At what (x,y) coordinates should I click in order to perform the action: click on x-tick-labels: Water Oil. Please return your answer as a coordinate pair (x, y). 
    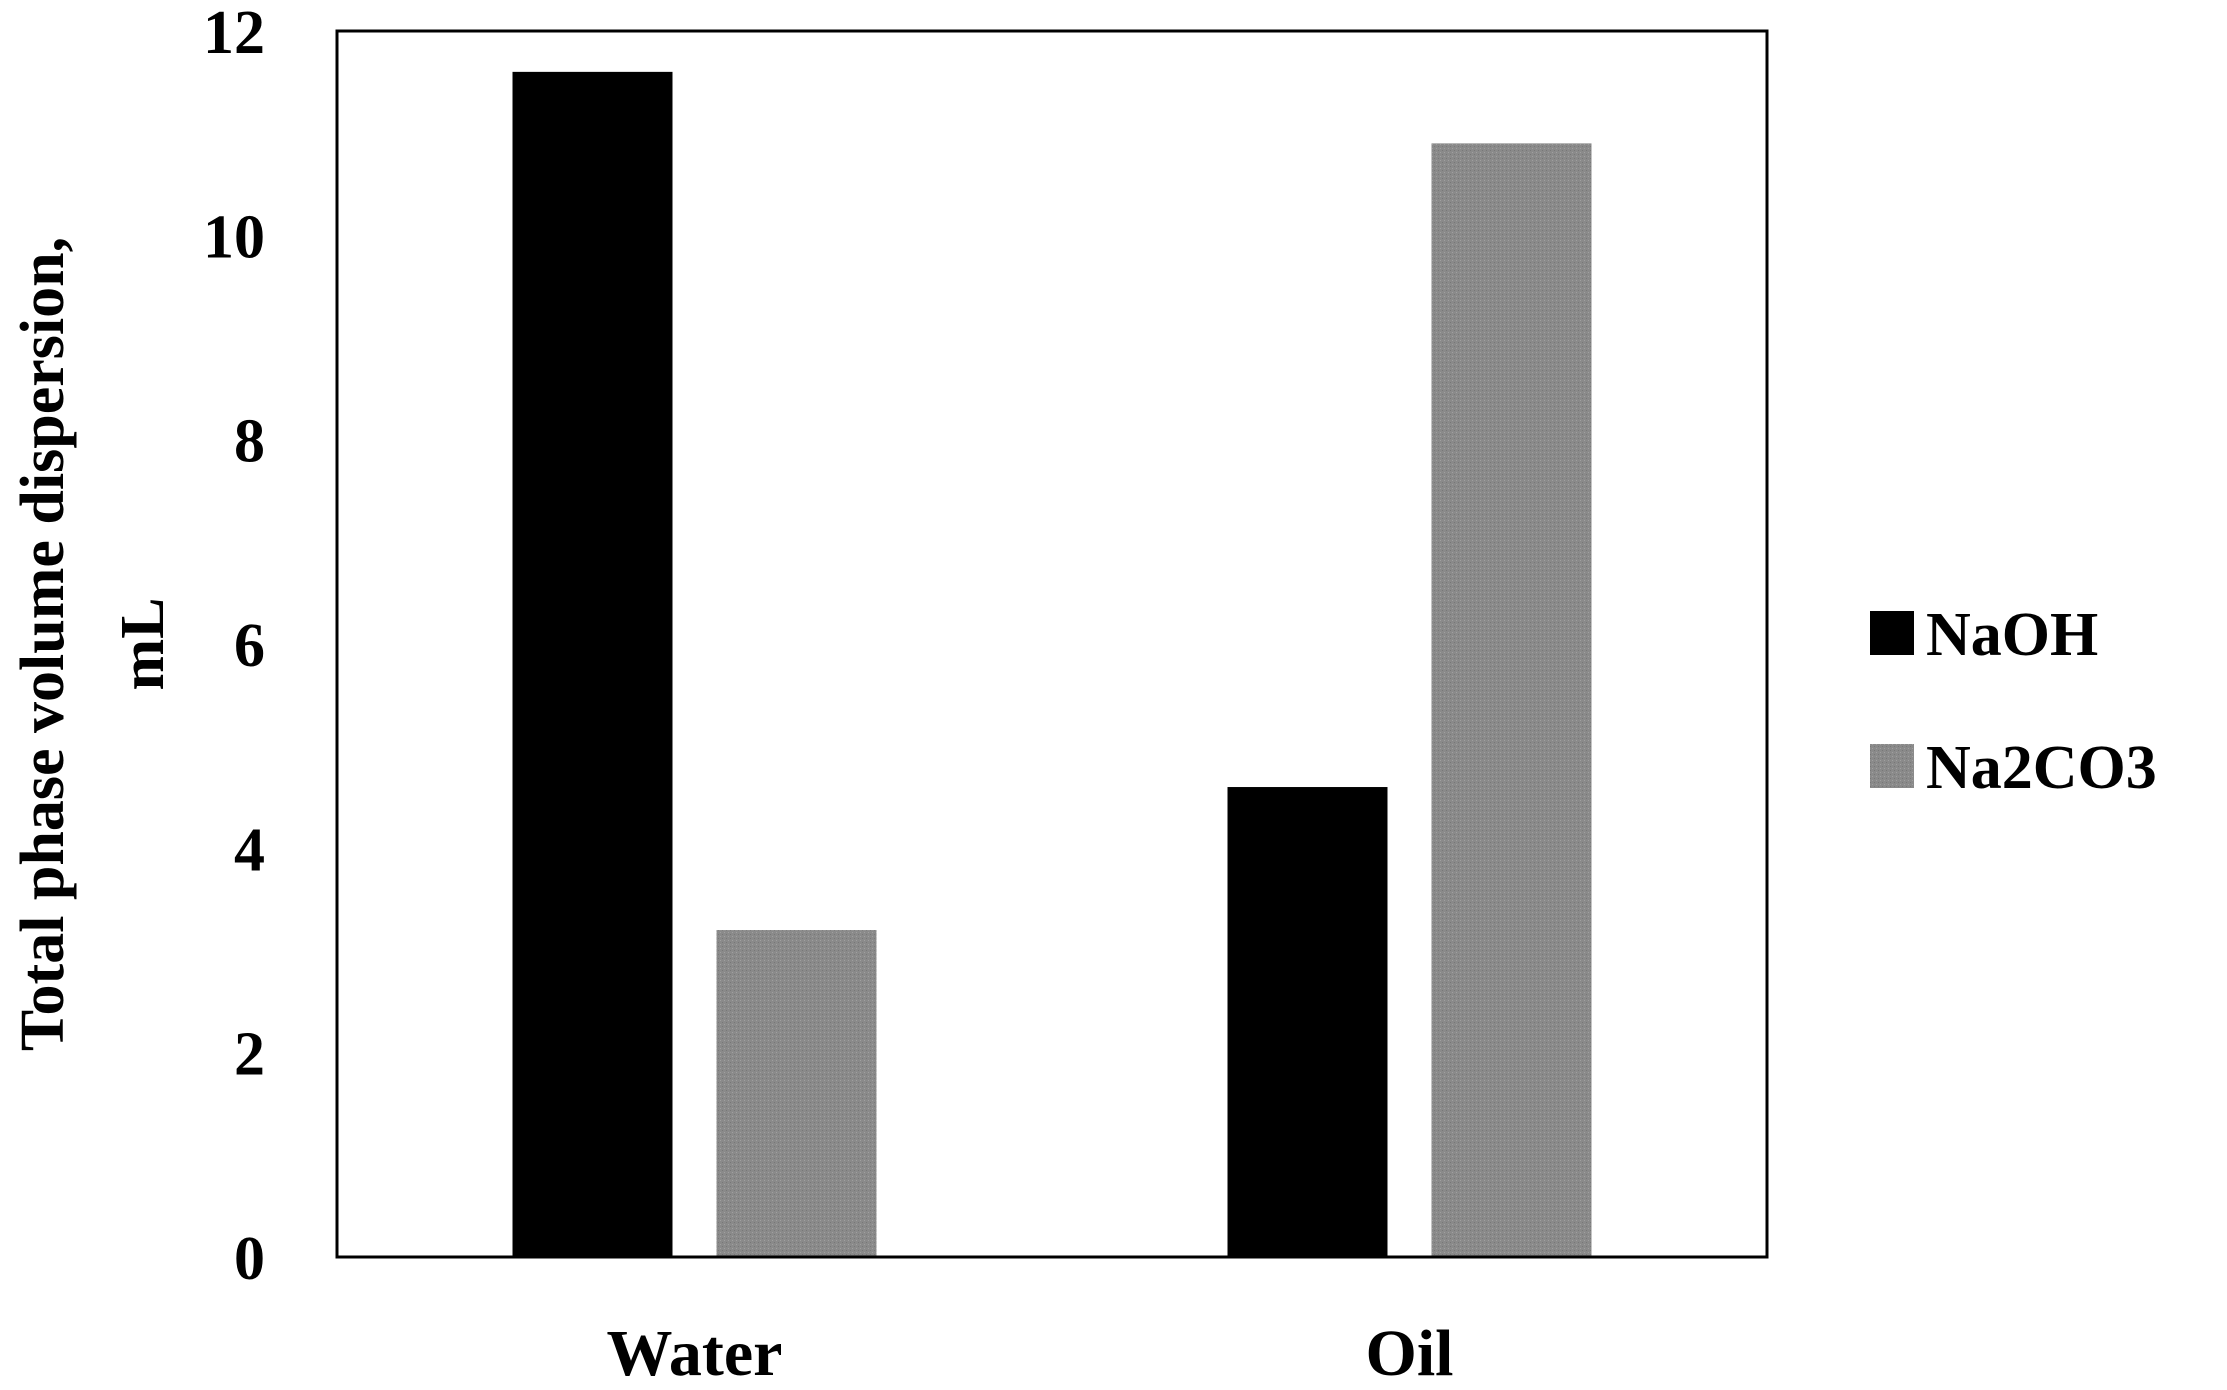
    Looking at the image, I should click on (1030, 1353).